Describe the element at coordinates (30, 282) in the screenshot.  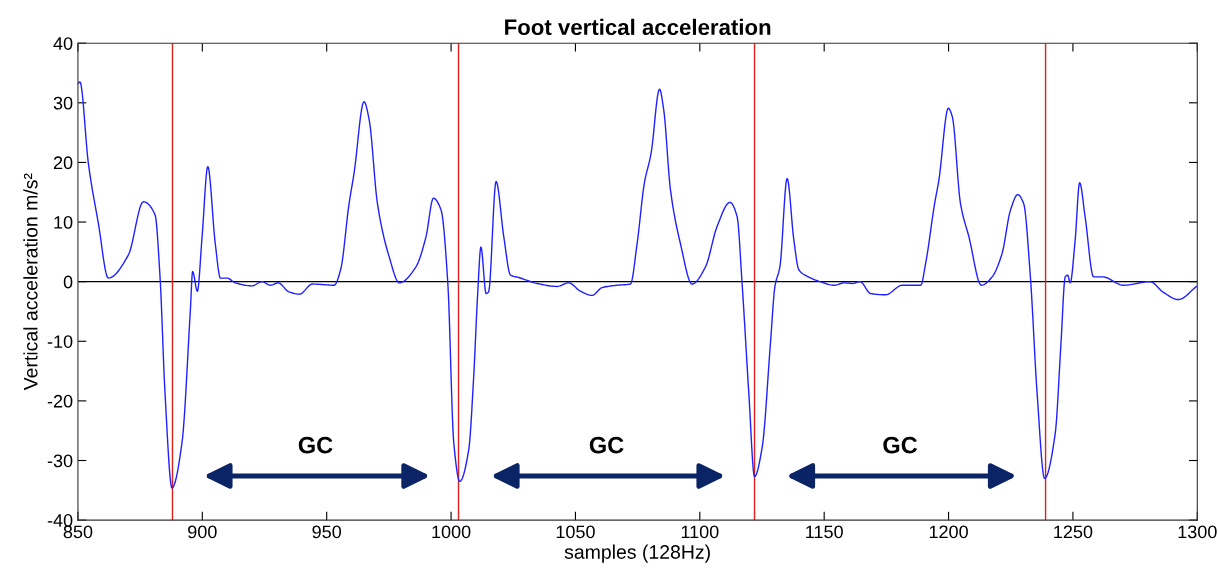
I see `y-axis-title: Vertical acceleration m/s²` at that location.